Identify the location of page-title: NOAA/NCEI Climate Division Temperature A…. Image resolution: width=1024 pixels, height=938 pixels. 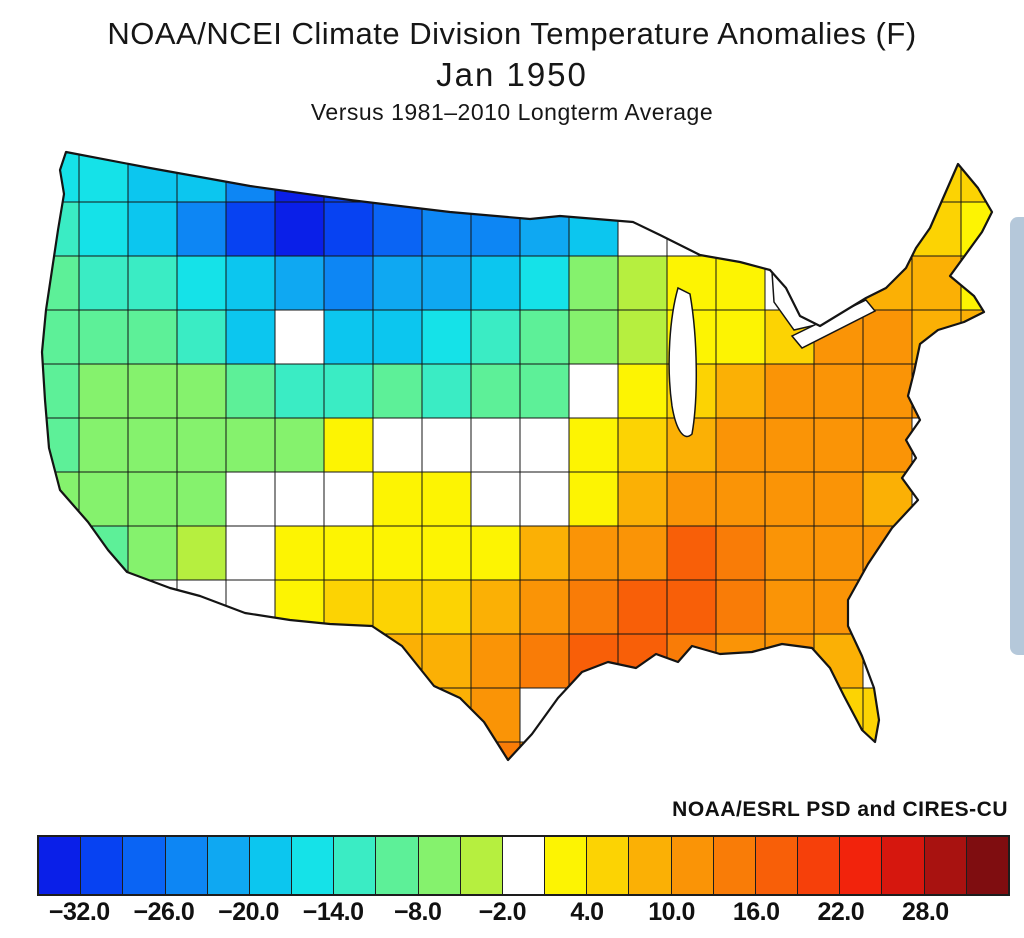
(512, 33).